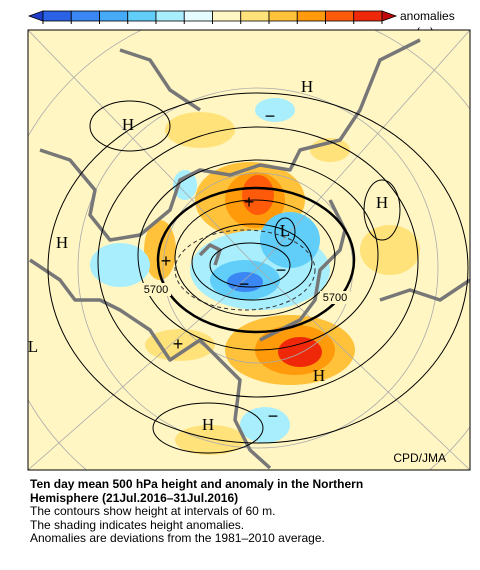  What do you see at coordinates (134, 497) in the screenshot?
I see `caption-title: Hemisphere (21Jul.2016–31Jul.2016)` at bounding box center [134, 497].